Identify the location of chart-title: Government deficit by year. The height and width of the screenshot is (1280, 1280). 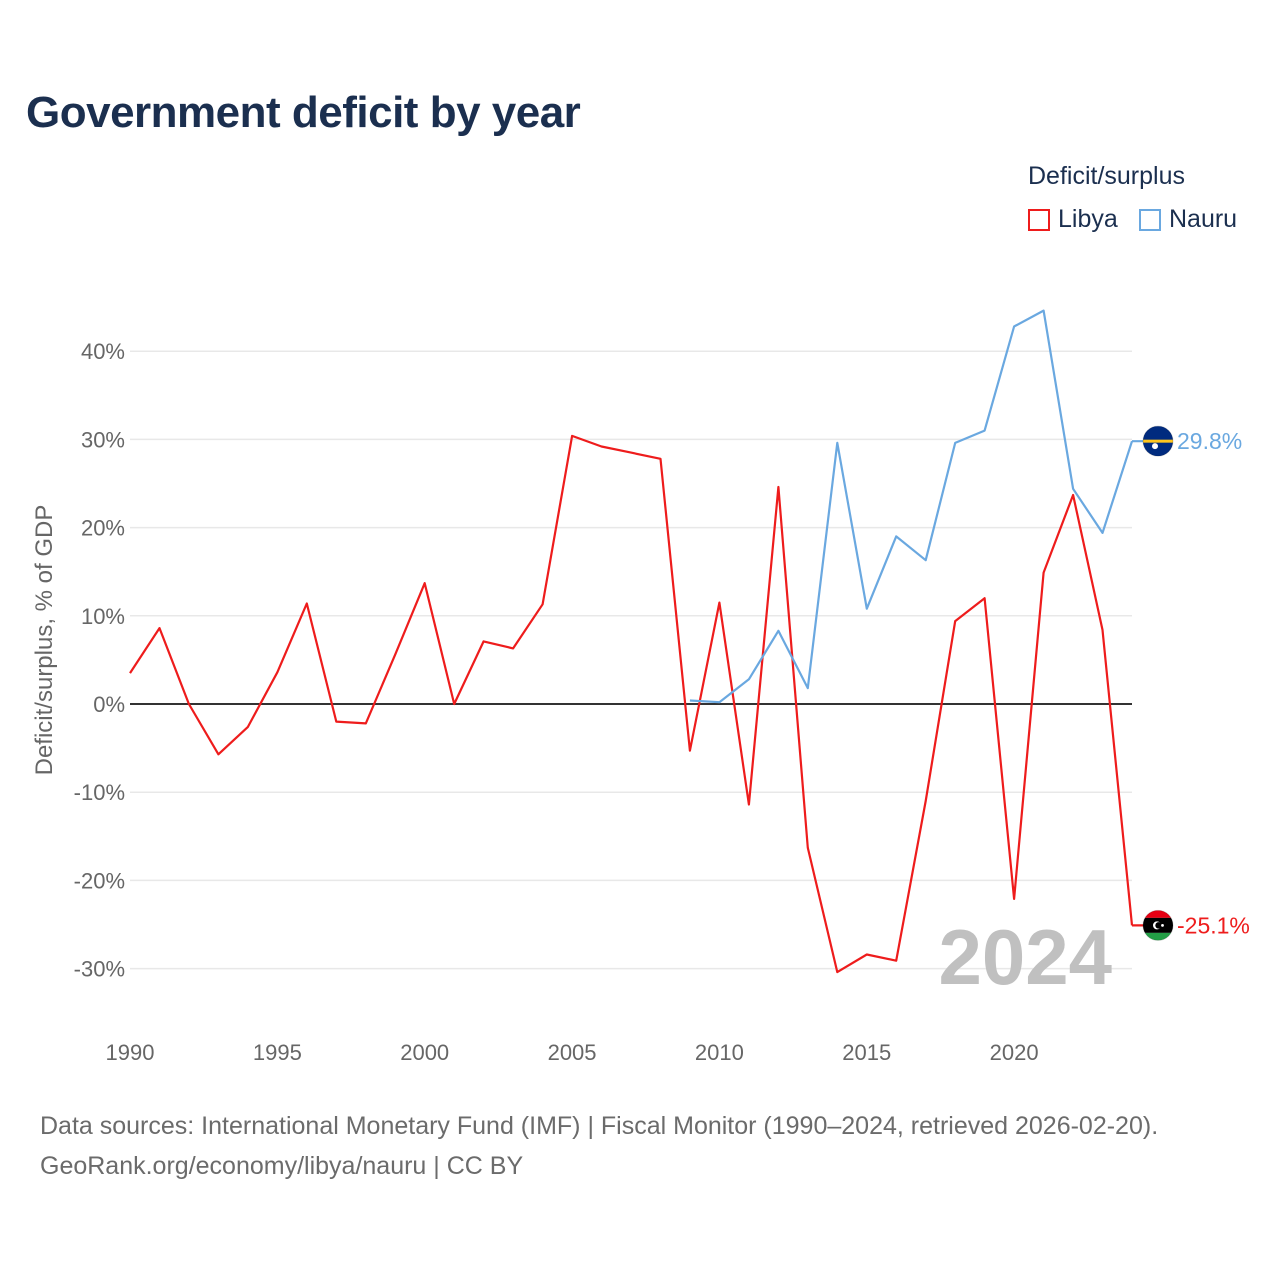
(303, 112).